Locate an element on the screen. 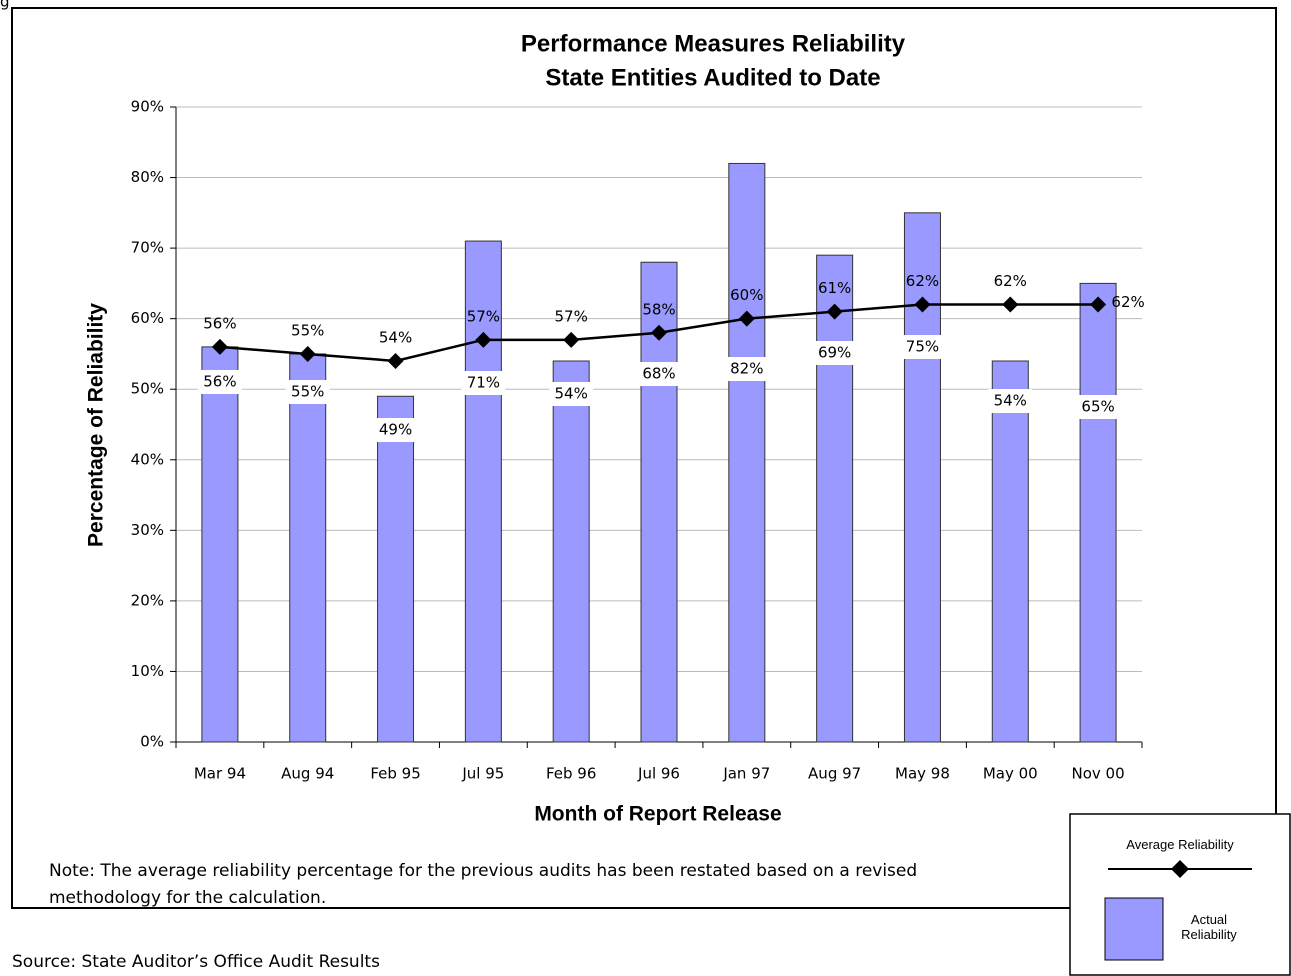 The image size is (1291, 976). value-label: 60% is located at coordinates (746, 295).